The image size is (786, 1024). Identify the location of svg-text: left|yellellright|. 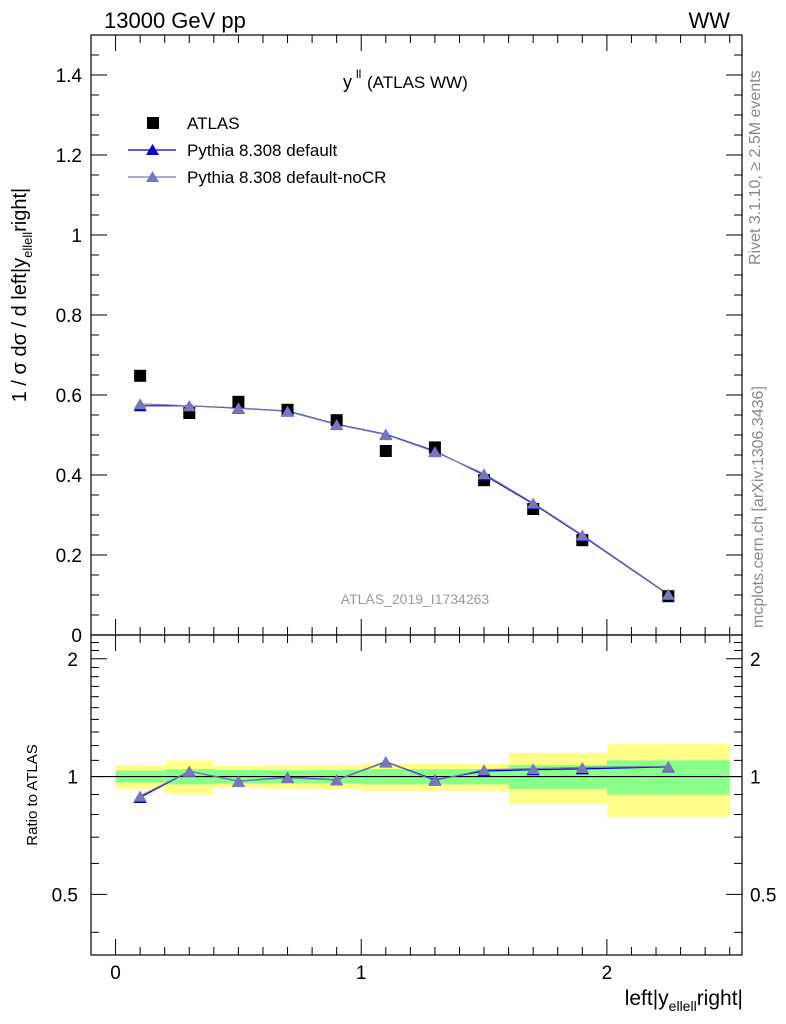
(684, 1000).